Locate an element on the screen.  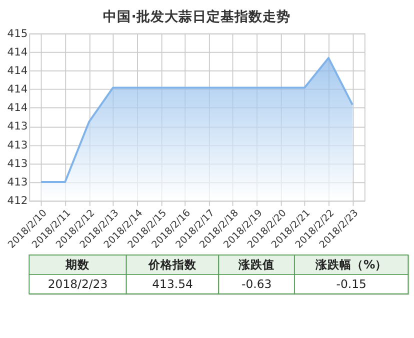
text: 期数 is located at coordinates (77, 265).